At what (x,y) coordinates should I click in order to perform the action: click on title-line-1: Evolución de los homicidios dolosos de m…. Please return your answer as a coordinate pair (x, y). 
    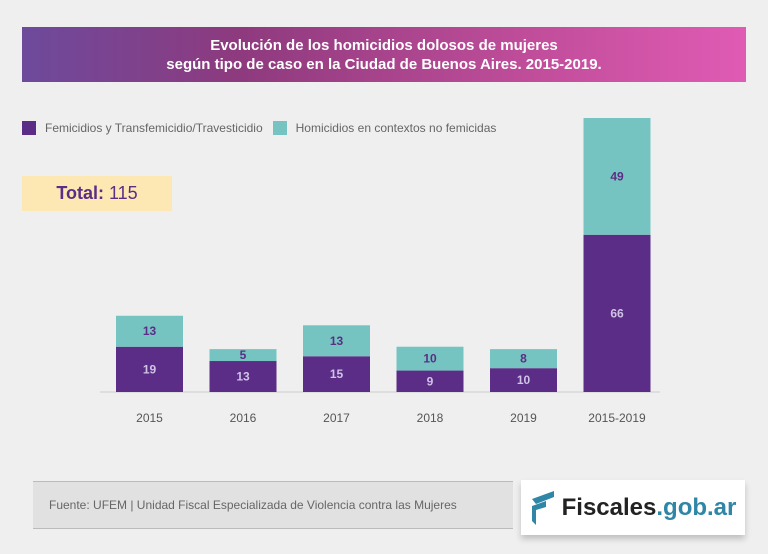
    Looking at the image, I should click on (384, 45).